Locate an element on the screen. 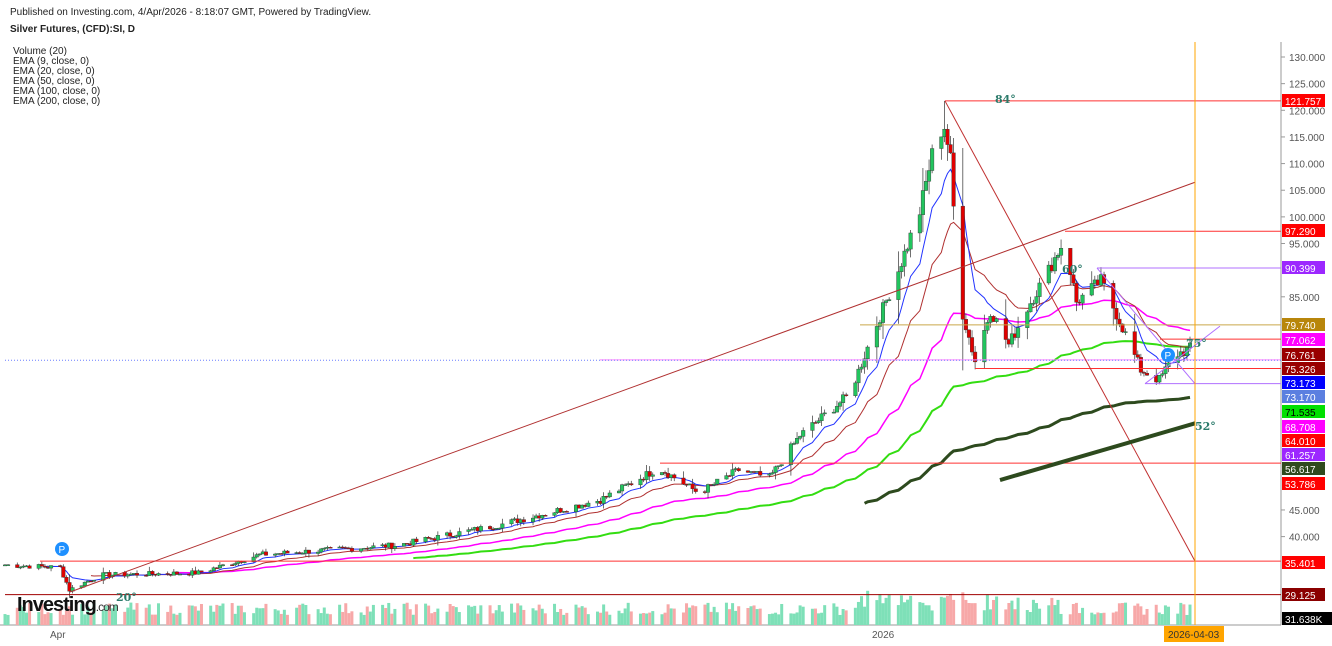 This screenshot has height=646, width=1332. price-tag-label: 53.786 is located at coordinates (1300, 485).